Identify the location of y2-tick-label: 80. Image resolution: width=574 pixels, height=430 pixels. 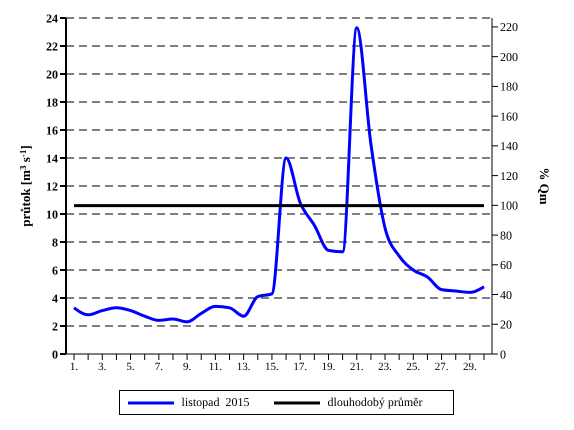
(506, 235).